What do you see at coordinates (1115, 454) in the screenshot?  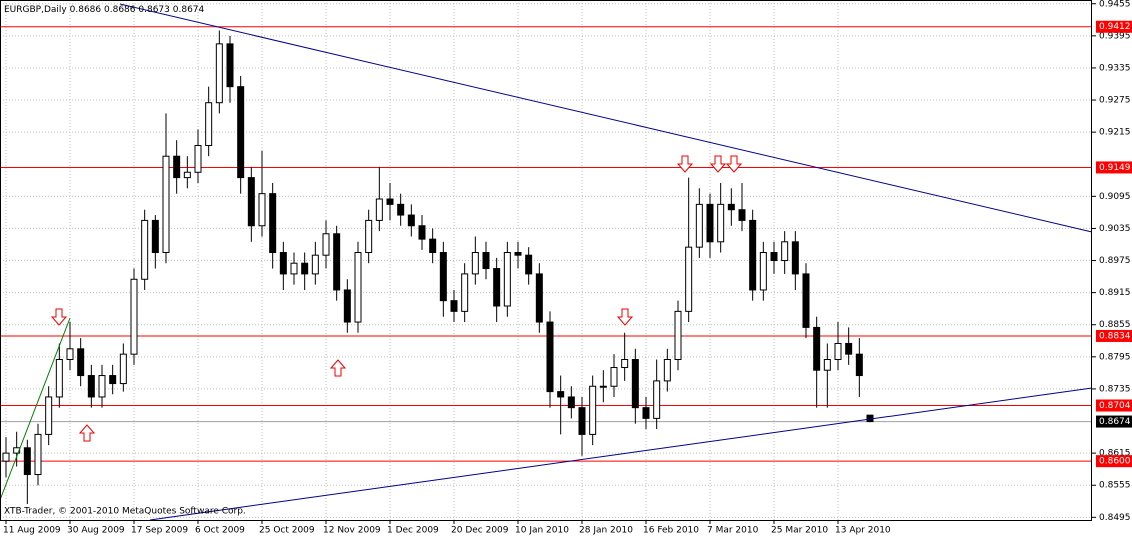 I see `y-tick-label: 0.8615` at bounding box center [1115, 454].